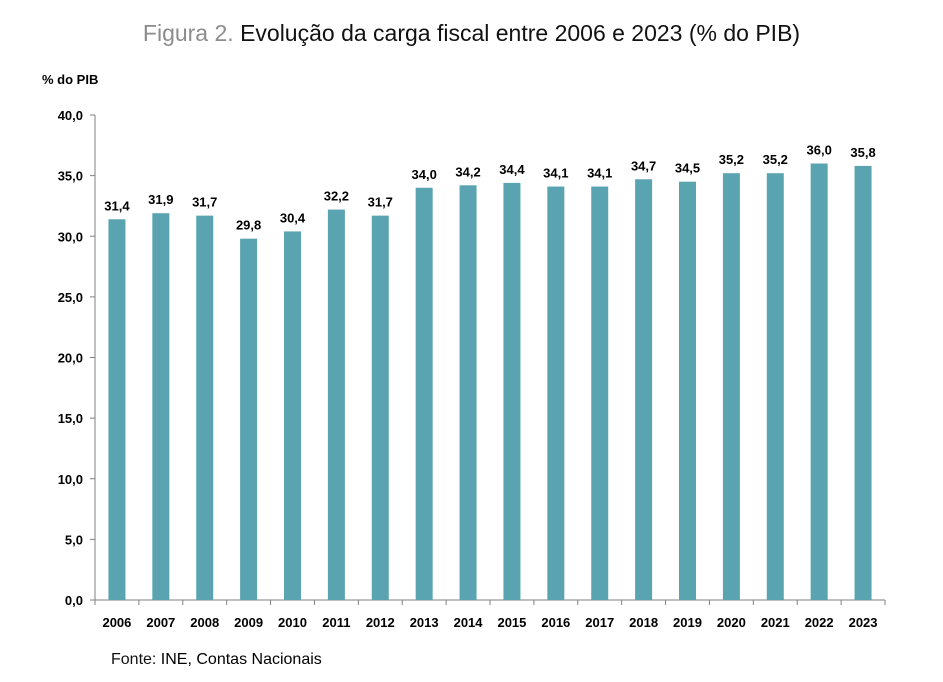 The width and height of the screenshot is (943, 682). What do you see at coordinates (188, 33) in the screenshot?
I see `figure-number: Figura 2.` at bounding box center [188, 33].